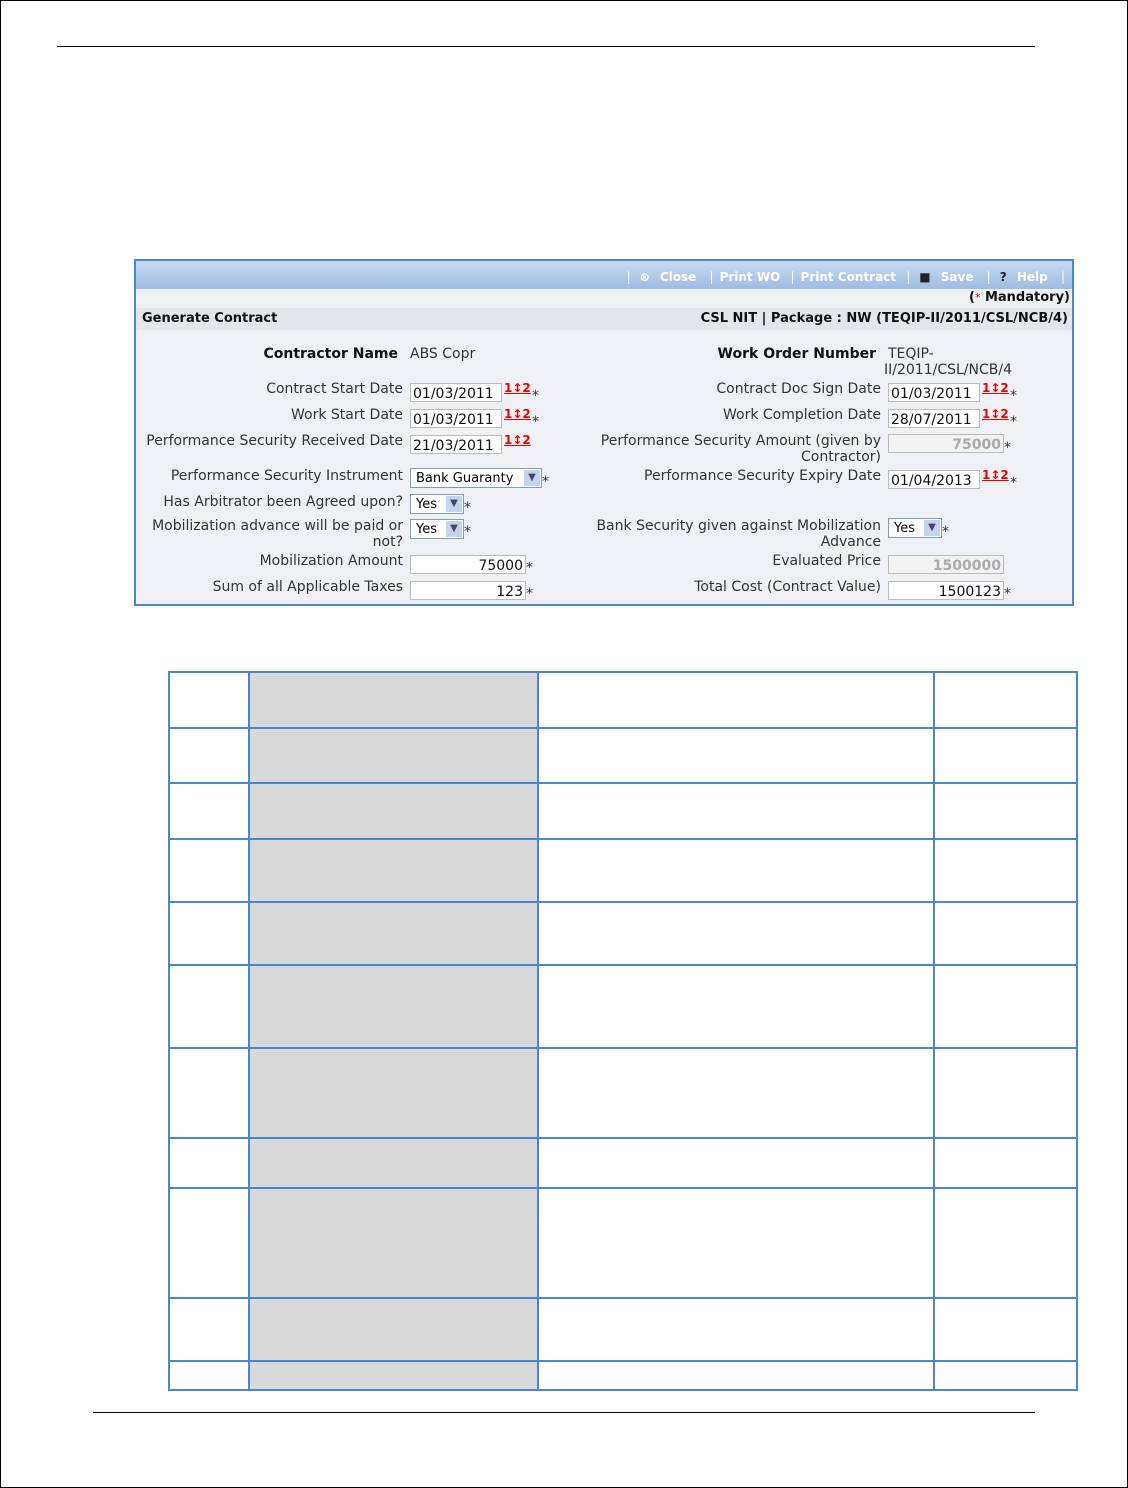 This screenshot has width=1128, height=1488. Describe the element at coordinates (798, 389) in the screenshot. I see `doc-sign-label: Contract Doc Sign Date` at that location.